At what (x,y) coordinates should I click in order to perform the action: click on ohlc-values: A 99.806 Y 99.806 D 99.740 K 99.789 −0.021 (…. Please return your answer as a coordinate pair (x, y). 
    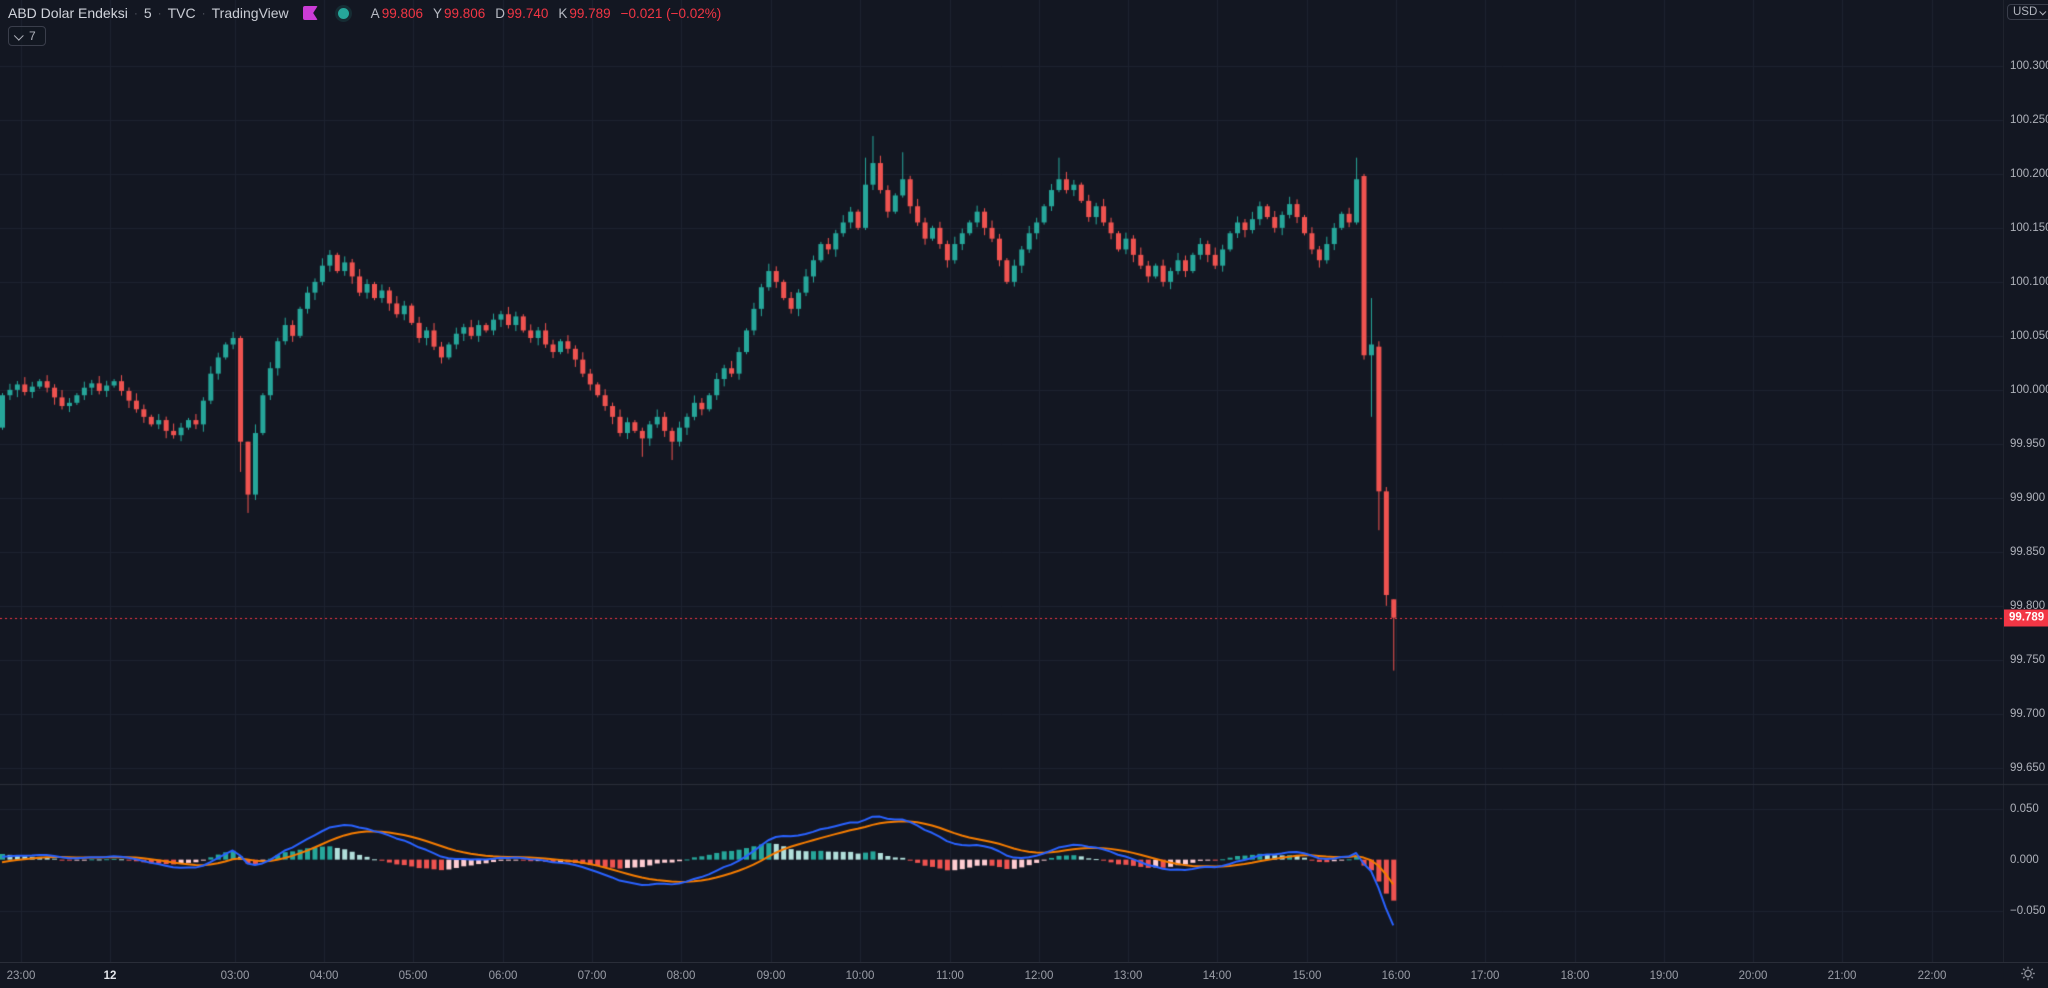
    Looking at the image, I should click on (546, 13).